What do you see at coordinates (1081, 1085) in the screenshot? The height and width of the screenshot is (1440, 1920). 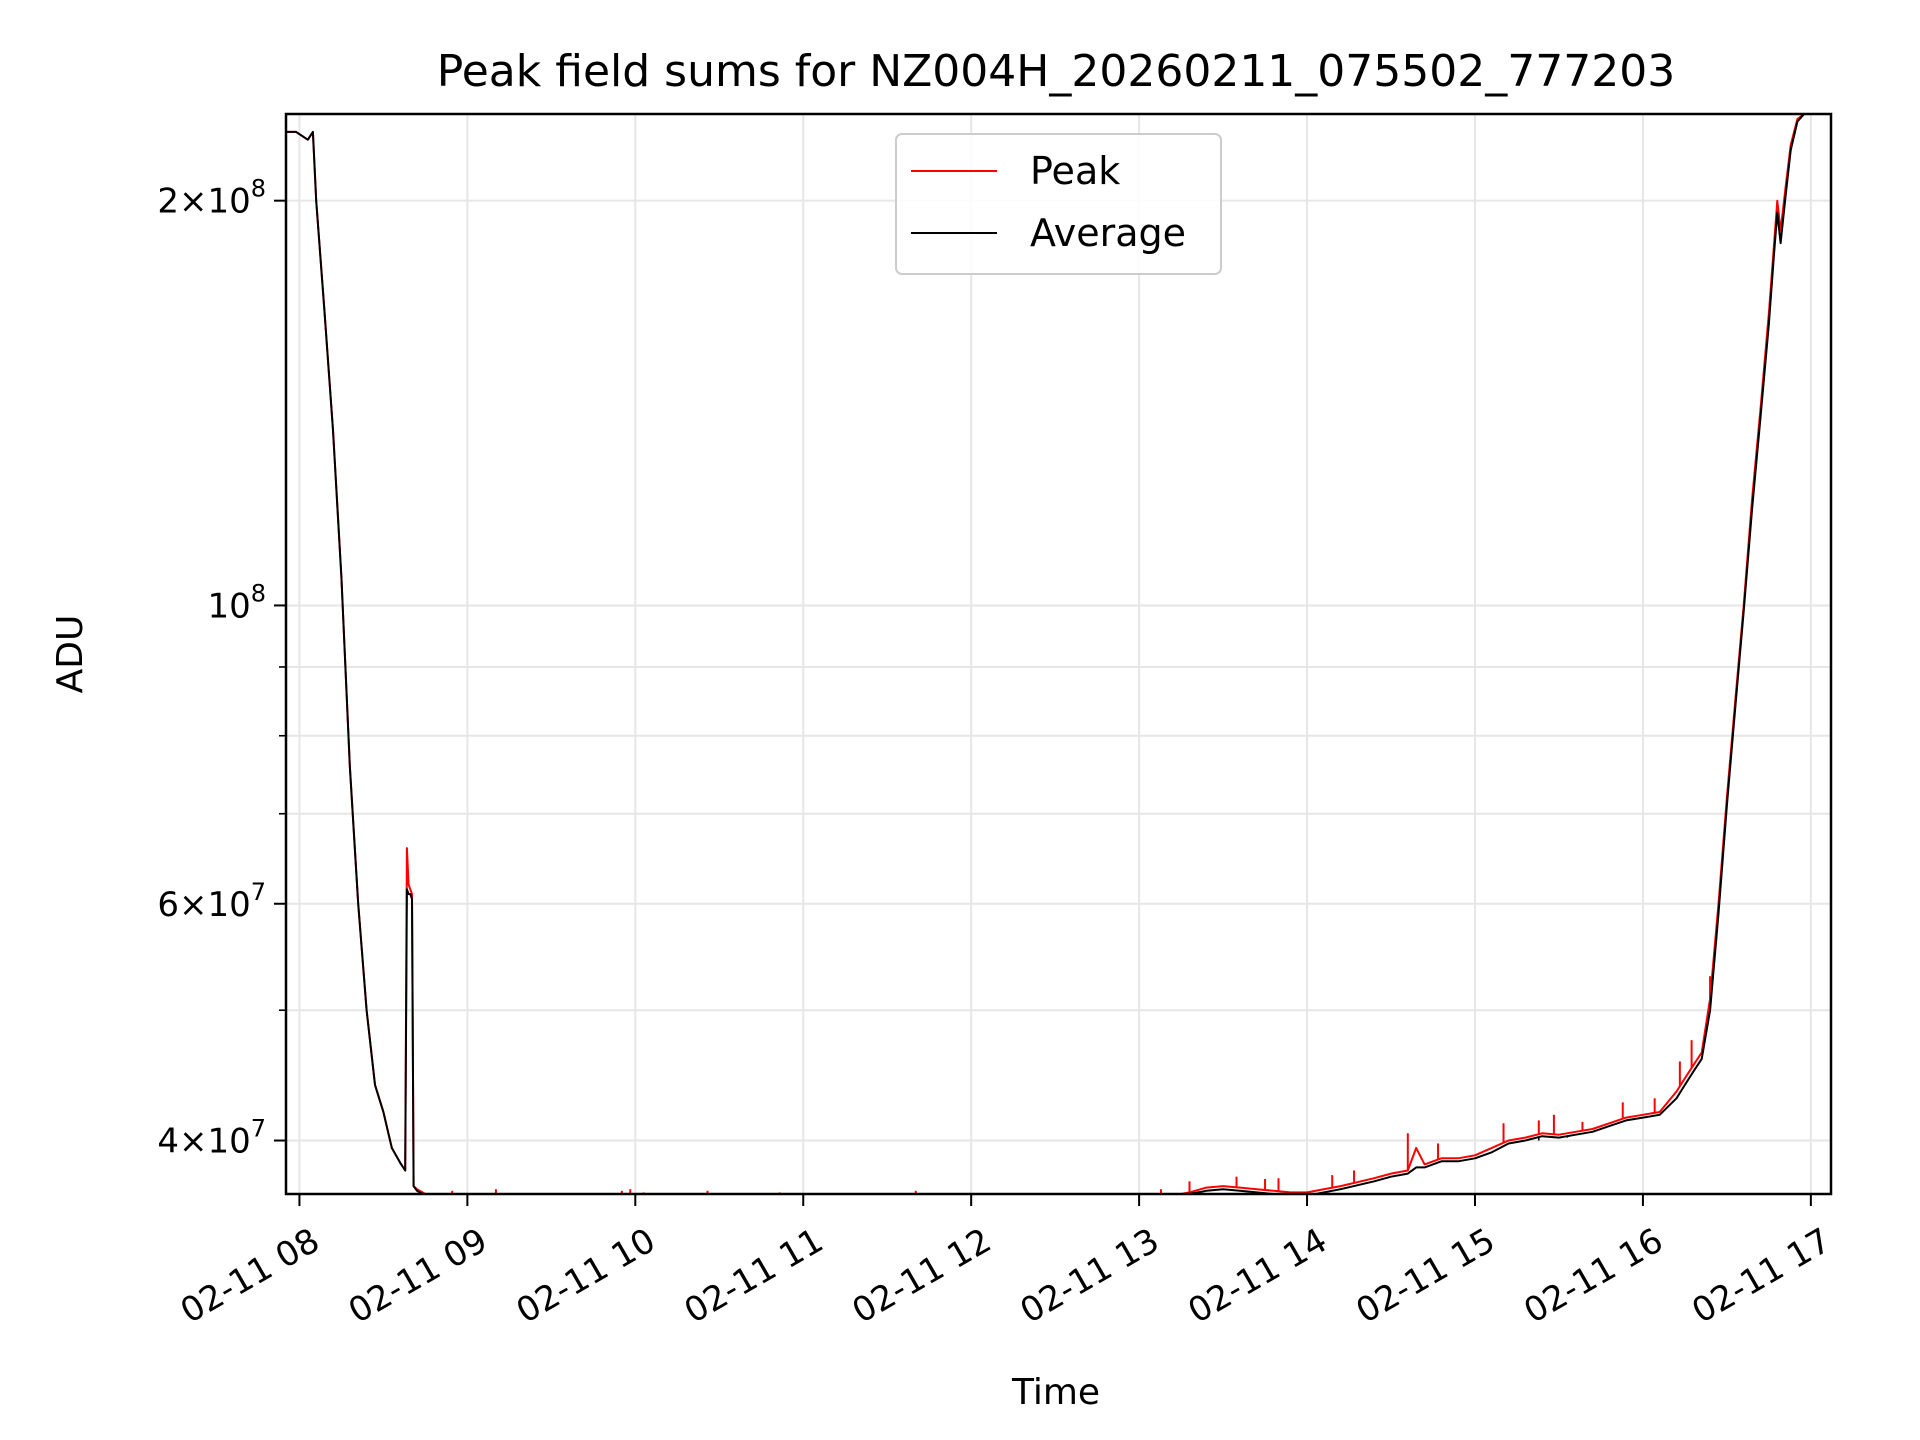 I see `peak-spikes` at bounding box center [1081, 1085].